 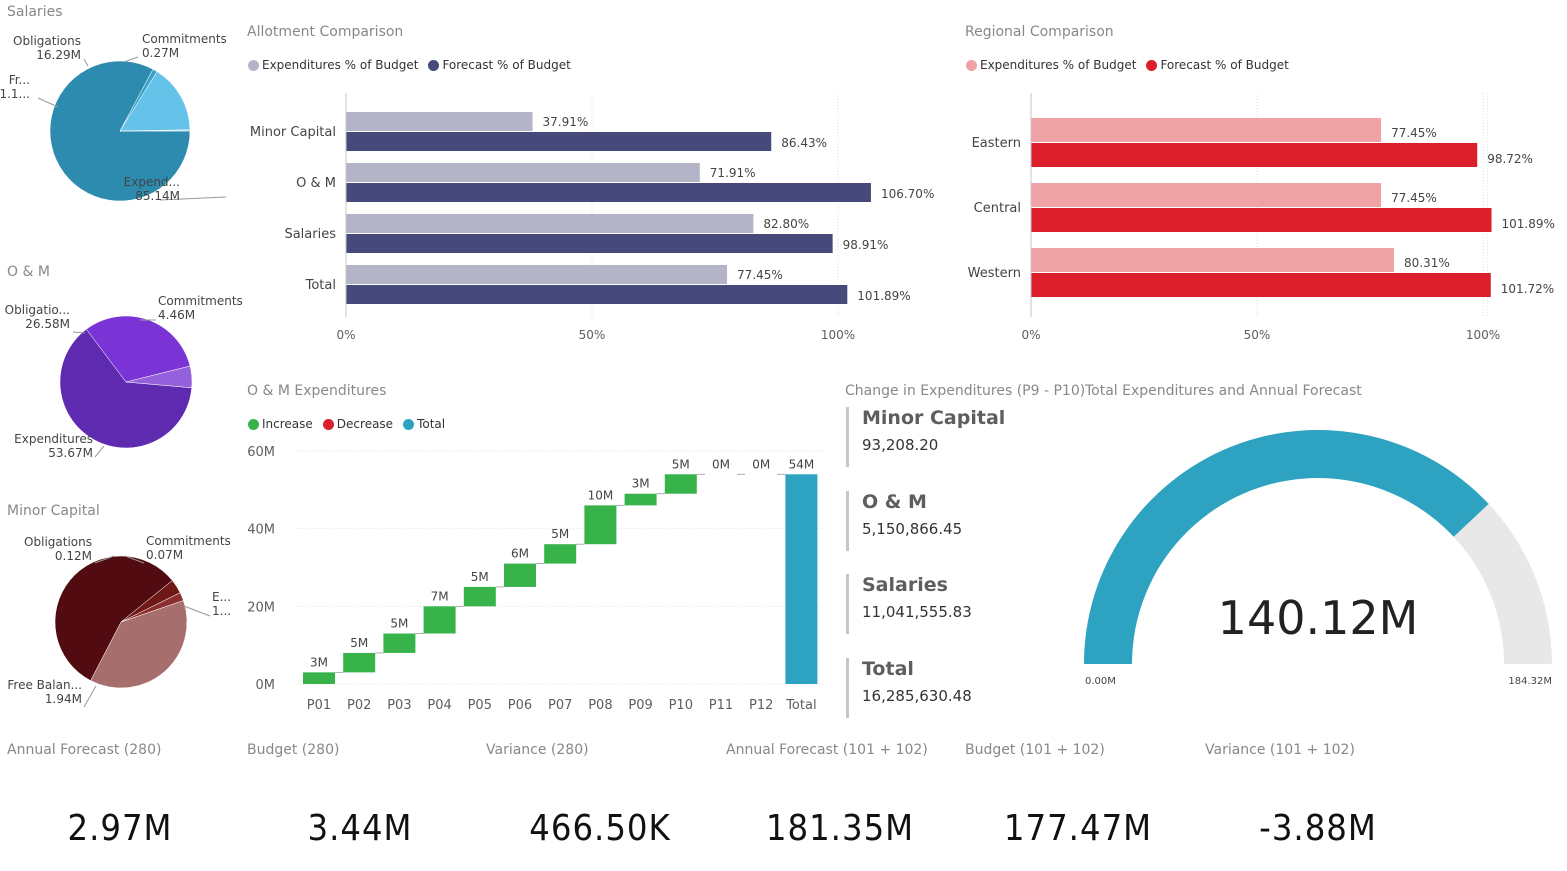 What do you see at coordinates (601, 495) in the screenshot?
I see `waterfall-data-label: 10M` at bounding box center [601, 495].